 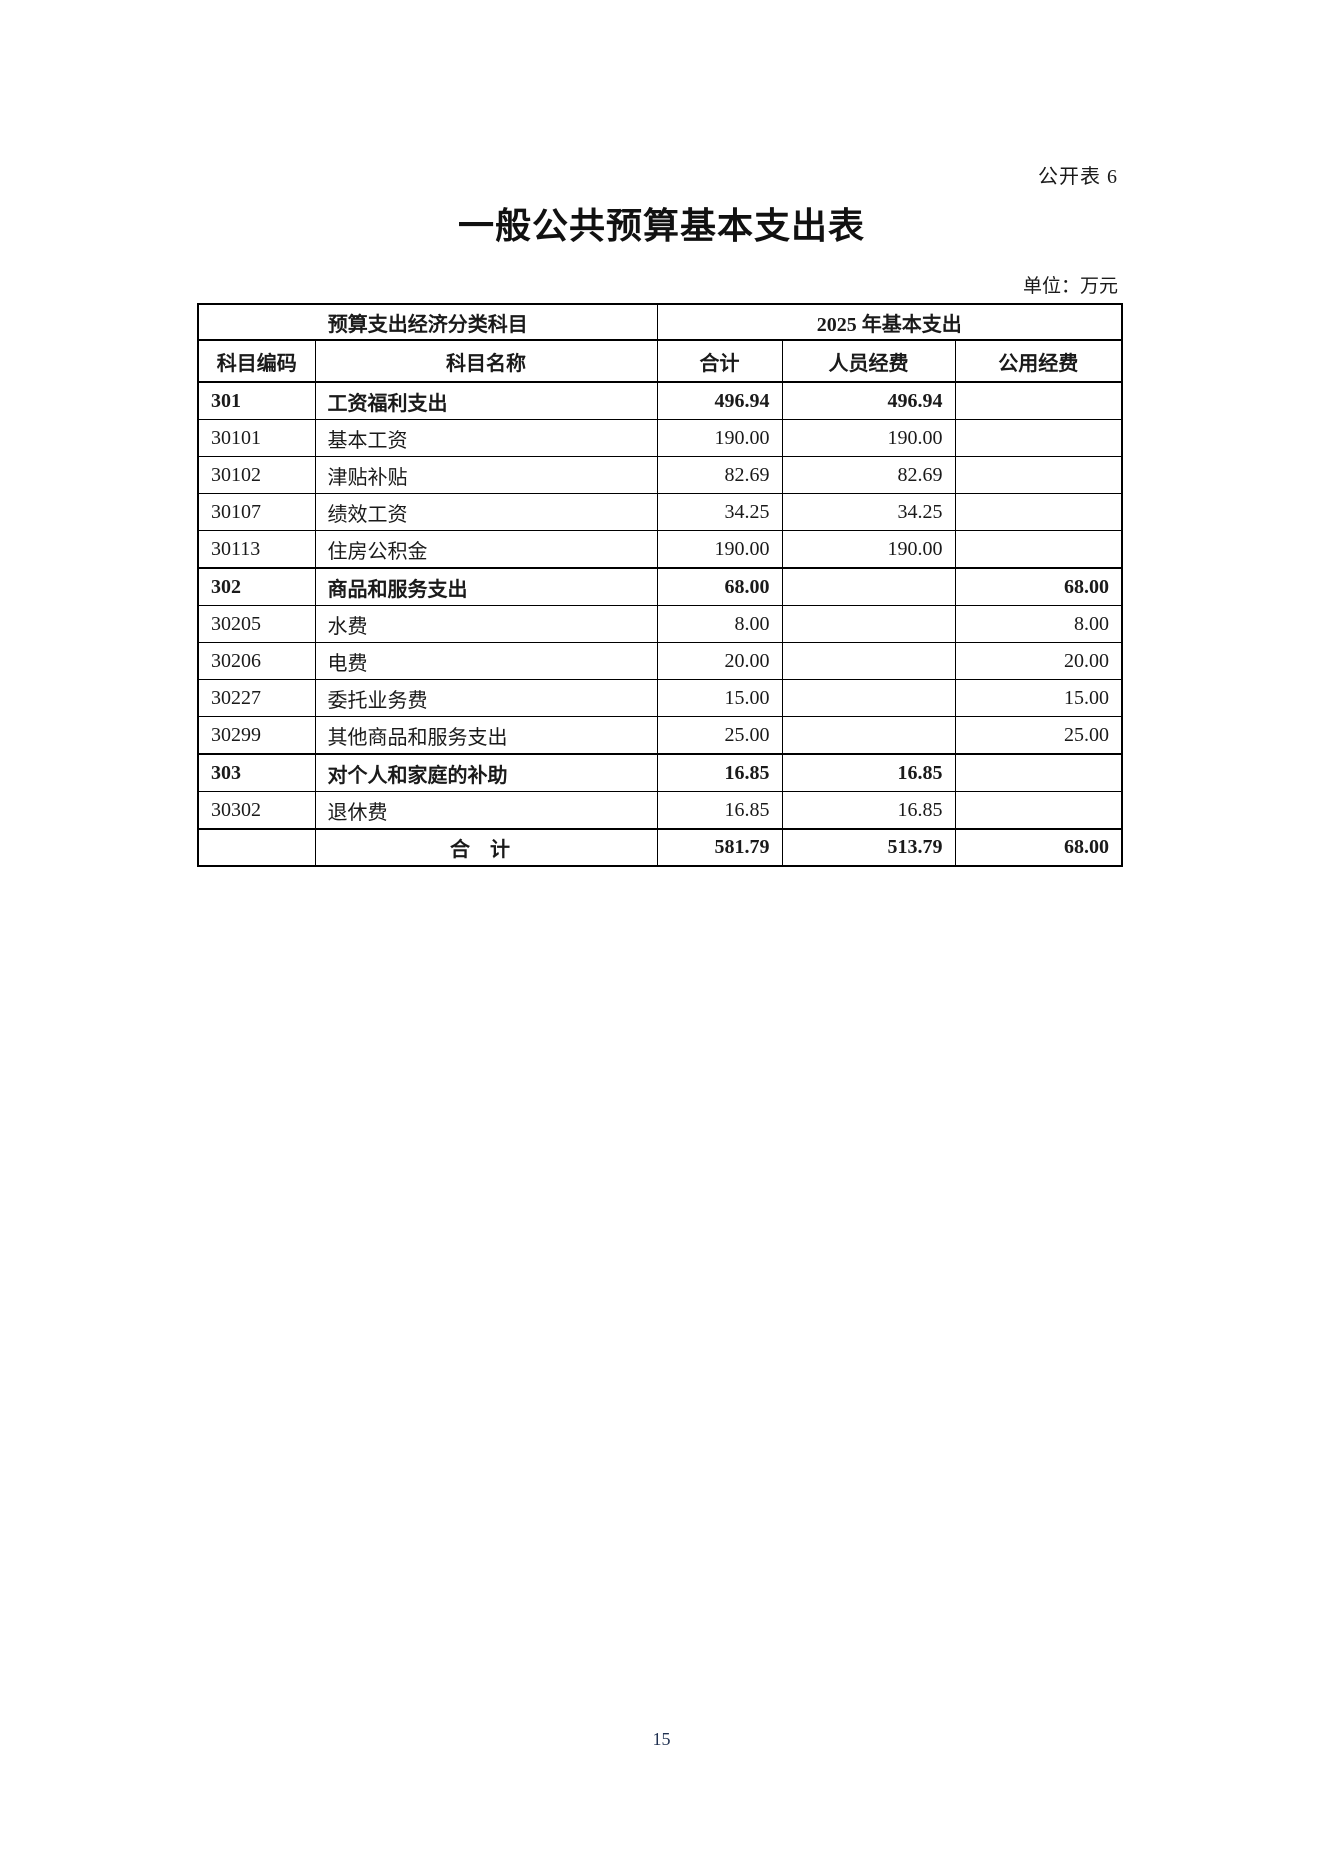 I want to click on table-row: 302 商品和服务支出 68.00 68.00, so click(x=660, y=586).